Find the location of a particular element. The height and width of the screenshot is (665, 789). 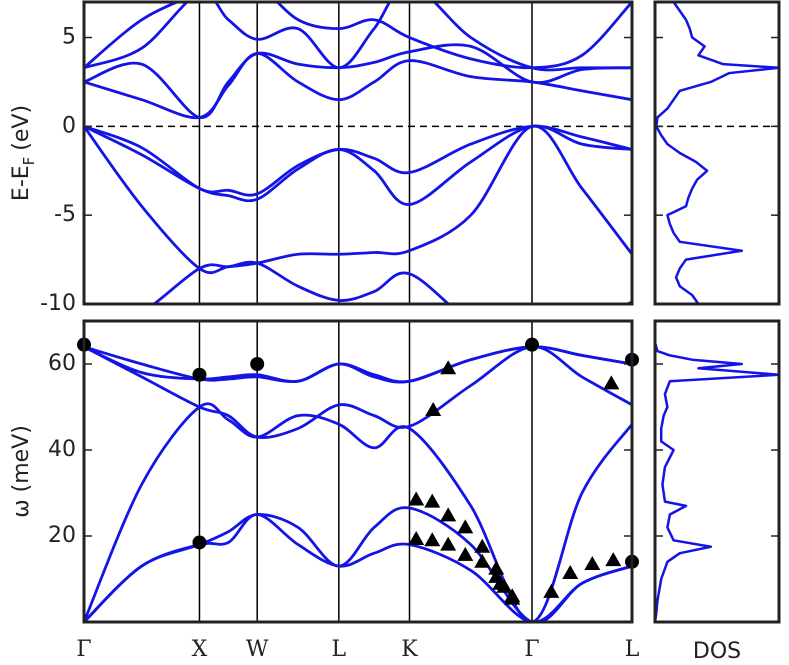

y-tick-label: 60 is located at coordinates (62, 363).